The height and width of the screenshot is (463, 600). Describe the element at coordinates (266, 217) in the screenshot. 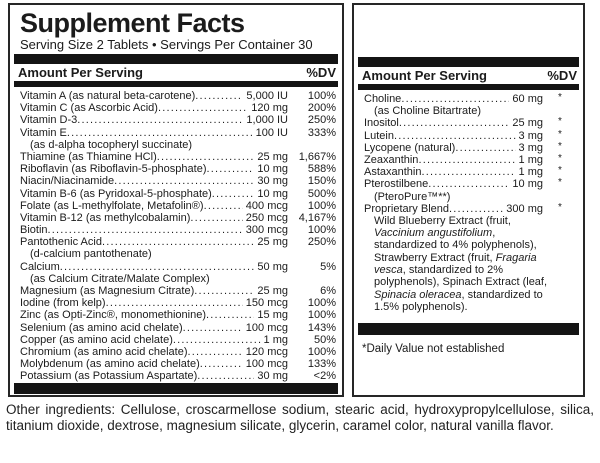

I see `nutrient-amount: 250 mcg` at that location.